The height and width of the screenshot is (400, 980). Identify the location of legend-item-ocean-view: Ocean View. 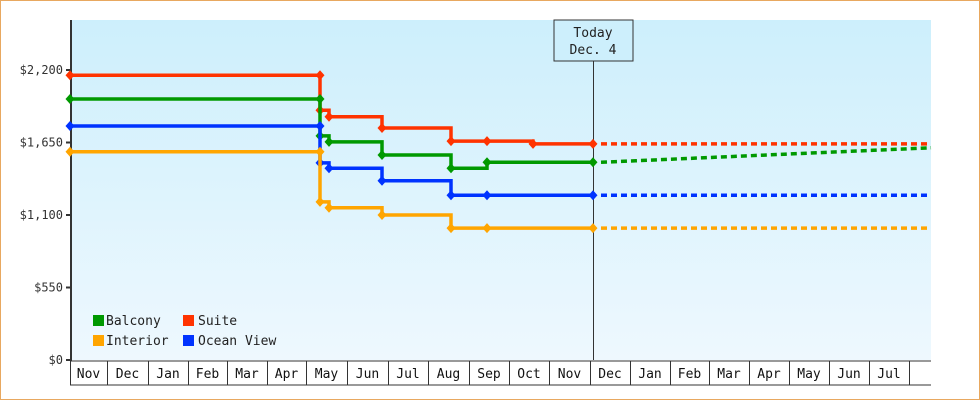
(229, 341).